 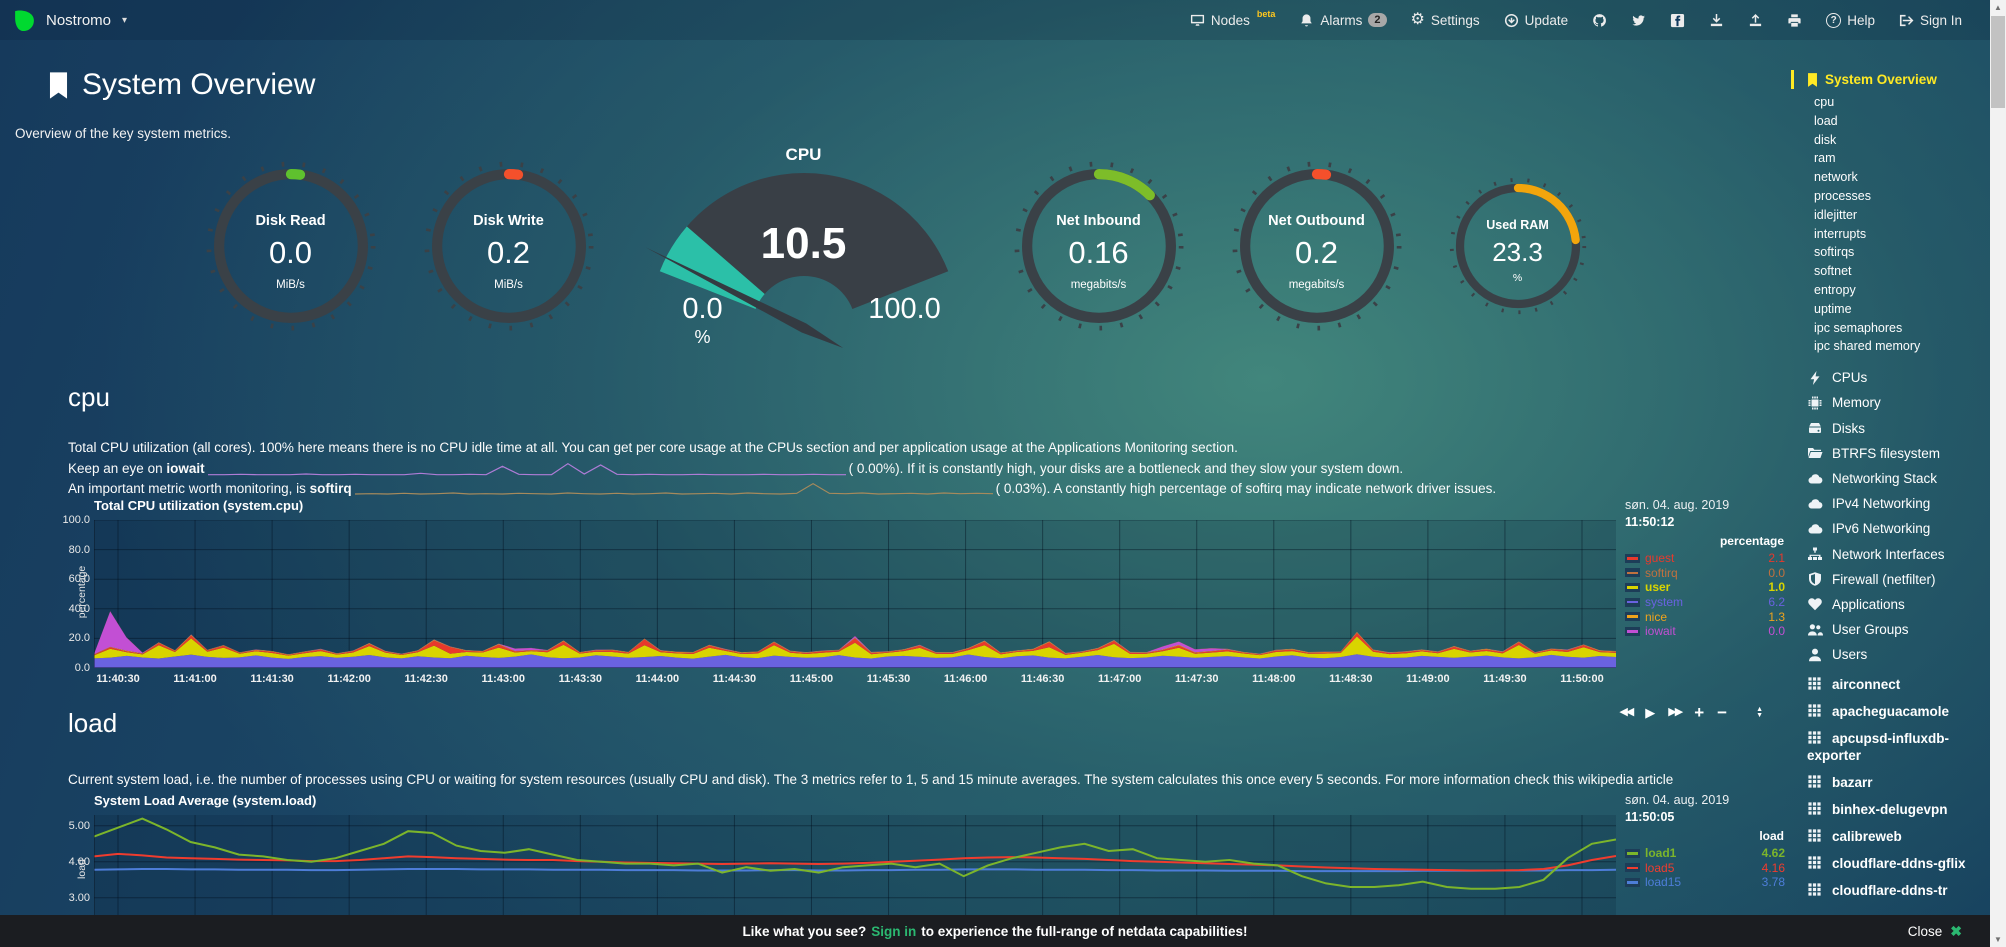 I want to click on sidebar-subitem-idlejitter: idlejitter, so click(x=1836, y=214).